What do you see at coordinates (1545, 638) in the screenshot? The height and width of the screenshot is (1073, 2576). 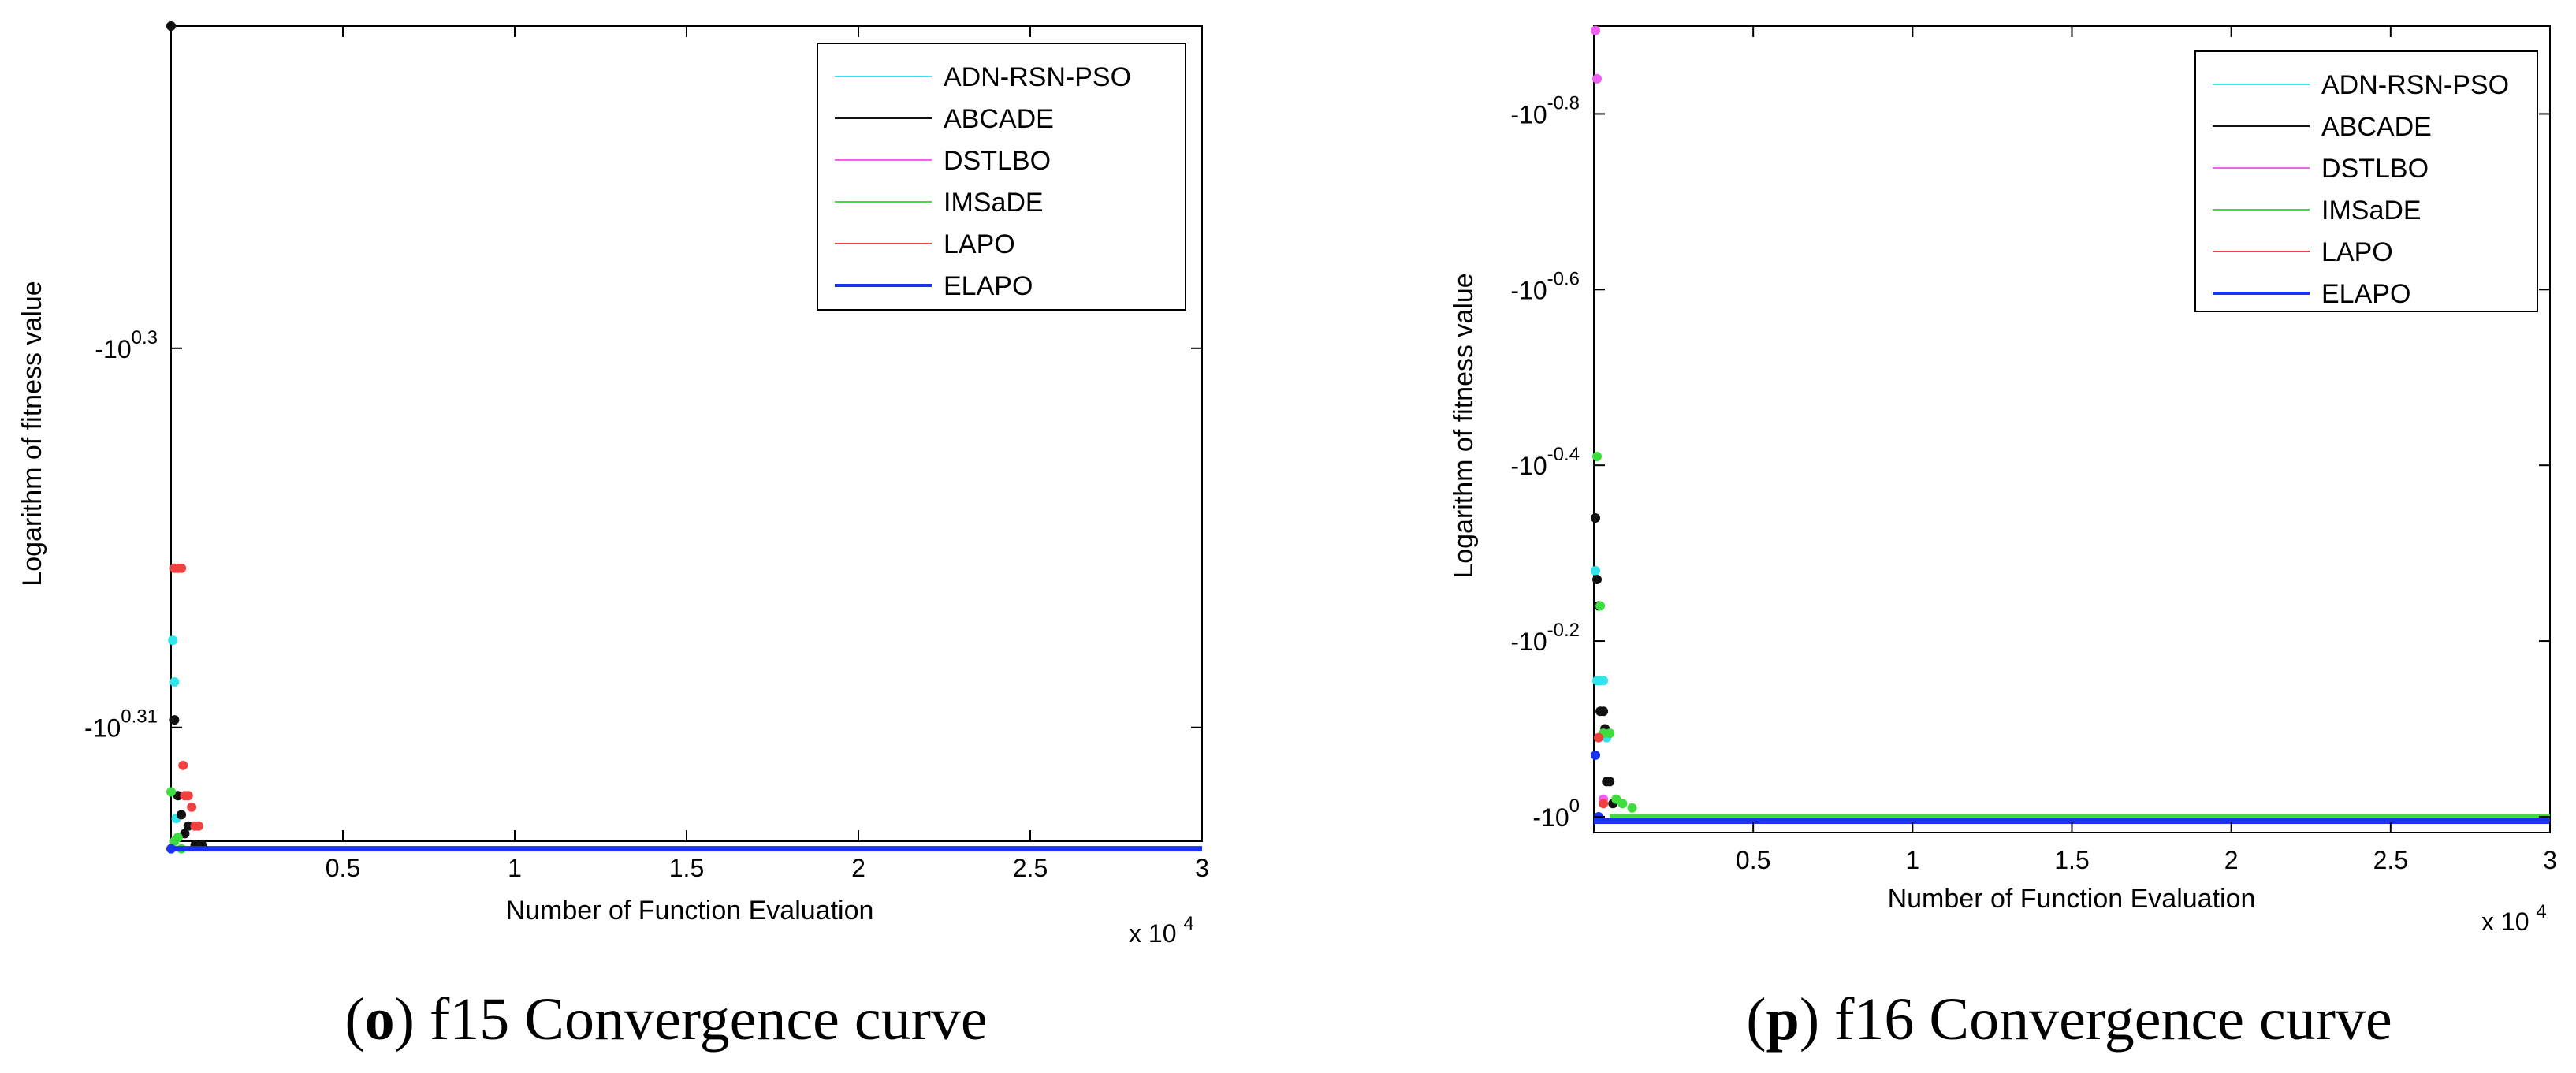 I see `y-tick-label: -10-0.2` at bounding box center [1545, 638].